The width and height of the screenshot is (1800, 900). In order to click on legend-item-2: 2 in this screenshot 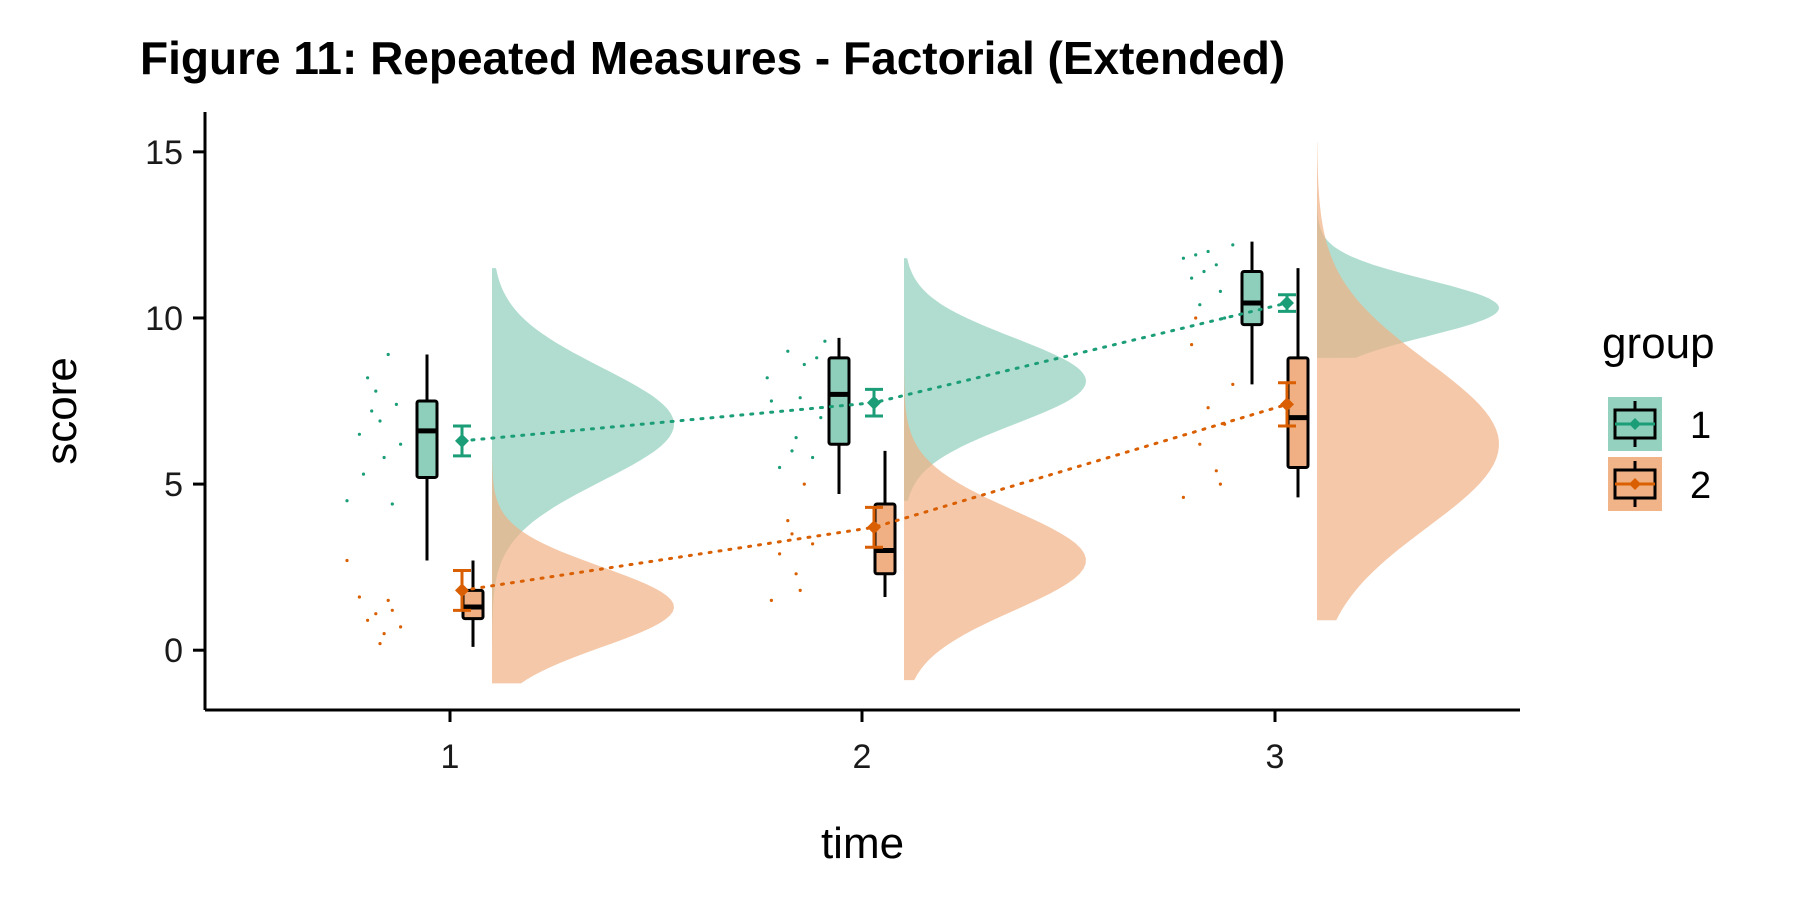, I will do `click(1659, 484)`.